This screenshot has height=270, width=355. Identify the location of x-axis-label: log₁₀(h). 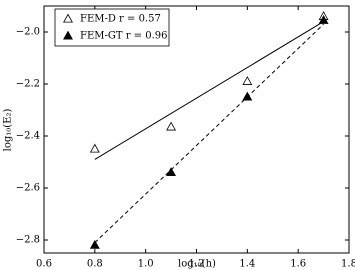
(197, 264).